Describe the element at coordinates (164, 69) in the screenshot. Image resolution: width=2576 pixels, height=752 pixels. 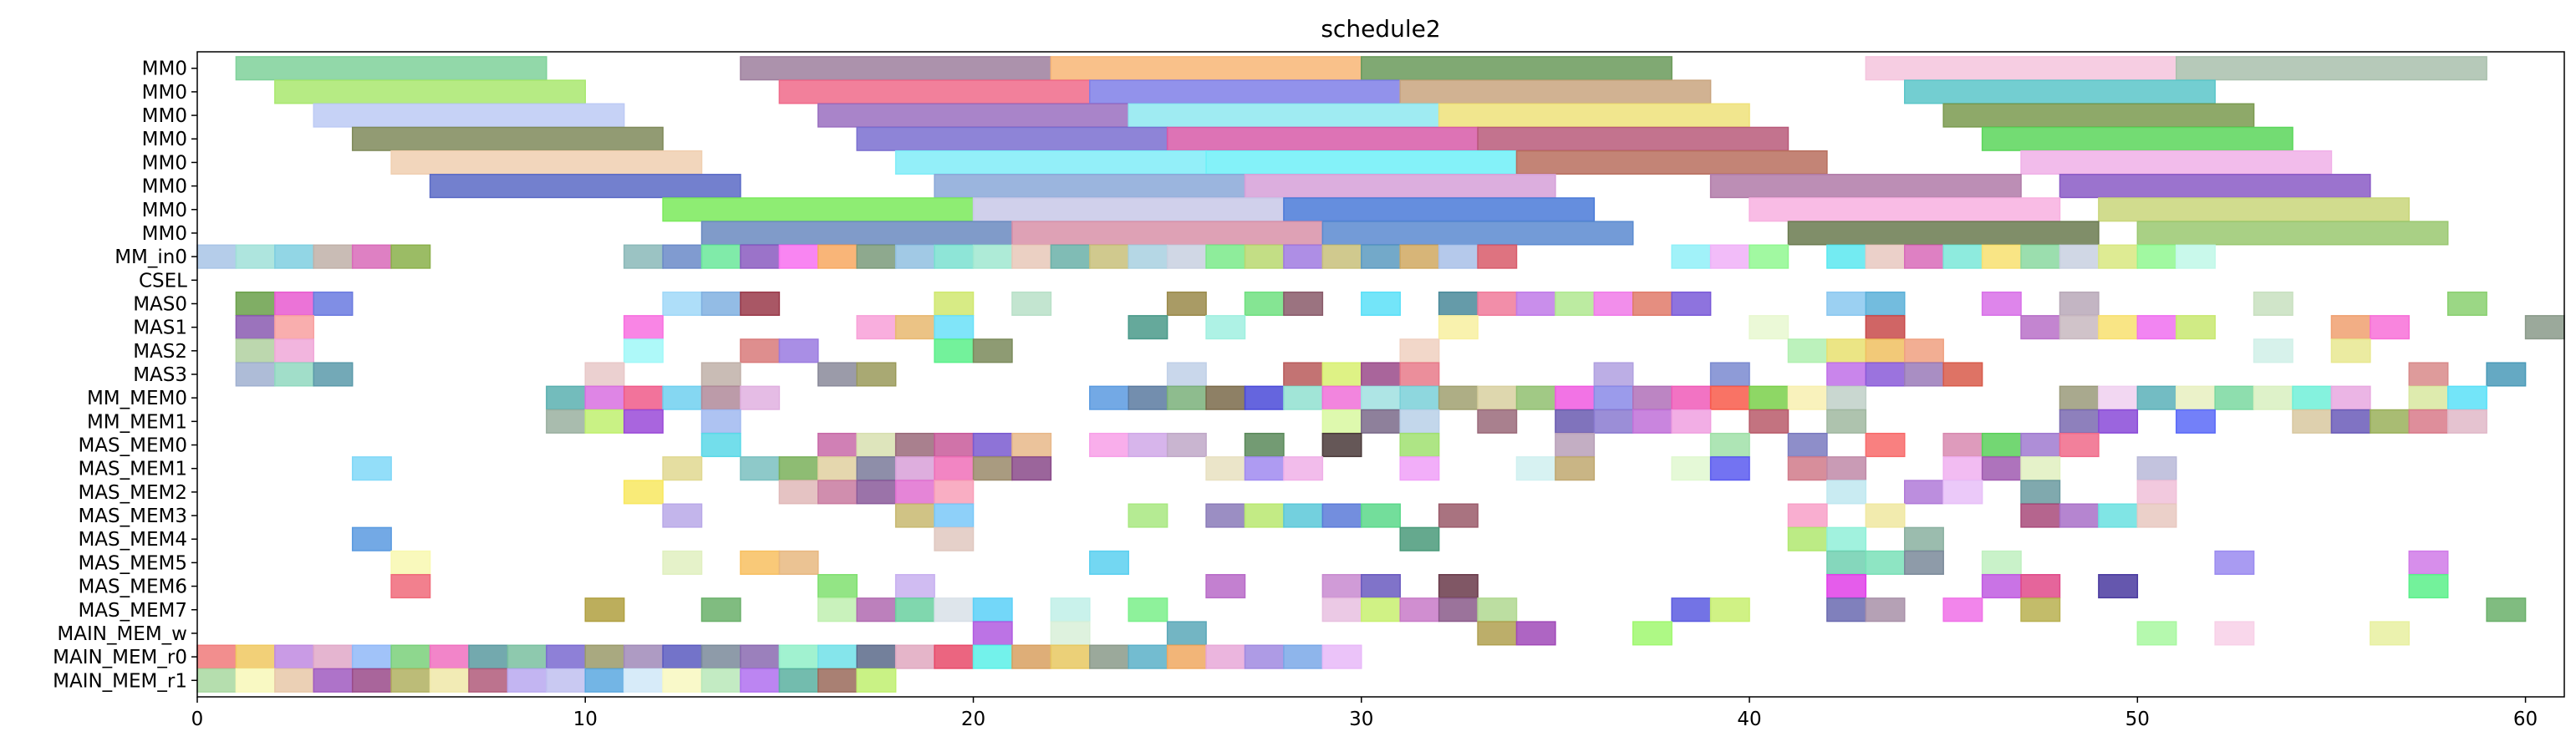
I see `y-tick-label: MM0` at that location.